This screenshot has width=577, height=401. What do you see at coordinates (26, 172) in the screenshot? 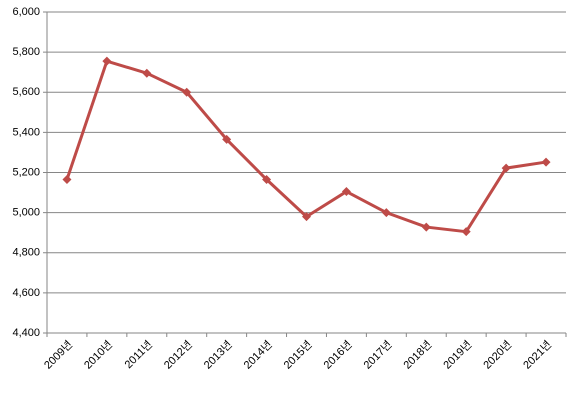
I see `y-tick-label: 5,200` at bounding box center [26, 172].